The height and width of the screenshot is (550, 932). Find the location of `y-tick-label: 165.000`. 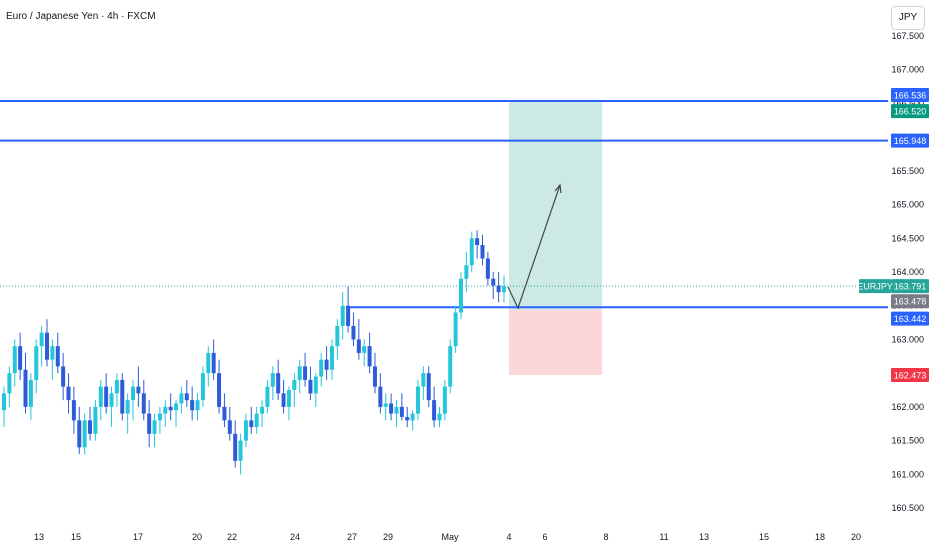

y-tick-label: 165.000 is located at coordinates (907, 205).